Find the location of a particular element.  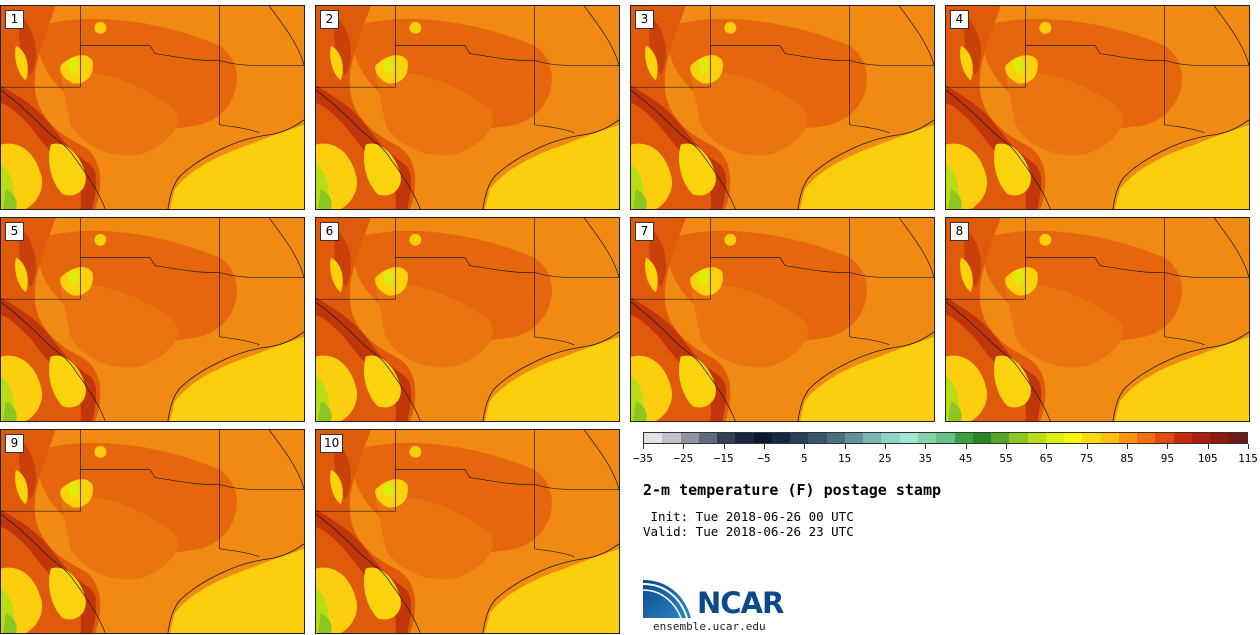

colorbar-tick-label: 25 is located at coordinates (885, 458).